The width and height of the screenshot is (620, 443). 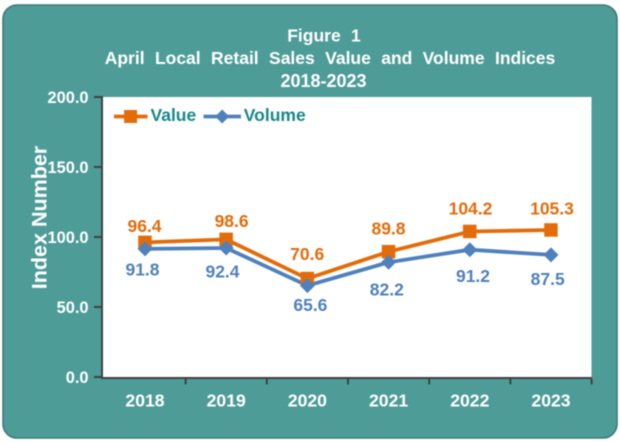 I want to click on svg-text: 91.8, so click(x=142, y=269).